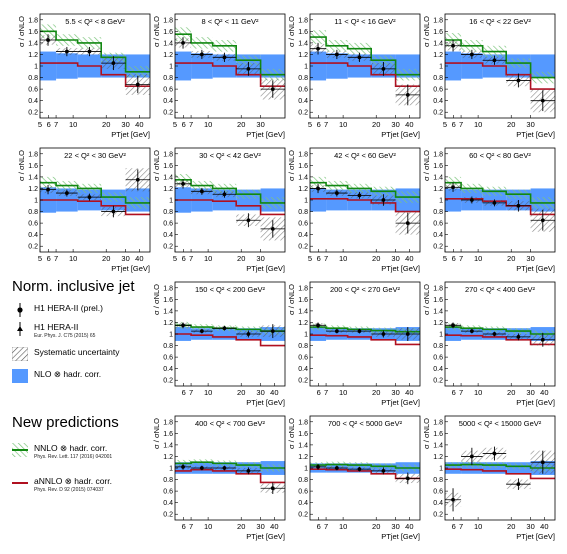 This screenshot has width=567, height=554. What do you see at coordinates (500, 155) in the screenshot?
I see `panel-title: 60 < Q² < 80 GeV²` at bounding box center [500, 155].